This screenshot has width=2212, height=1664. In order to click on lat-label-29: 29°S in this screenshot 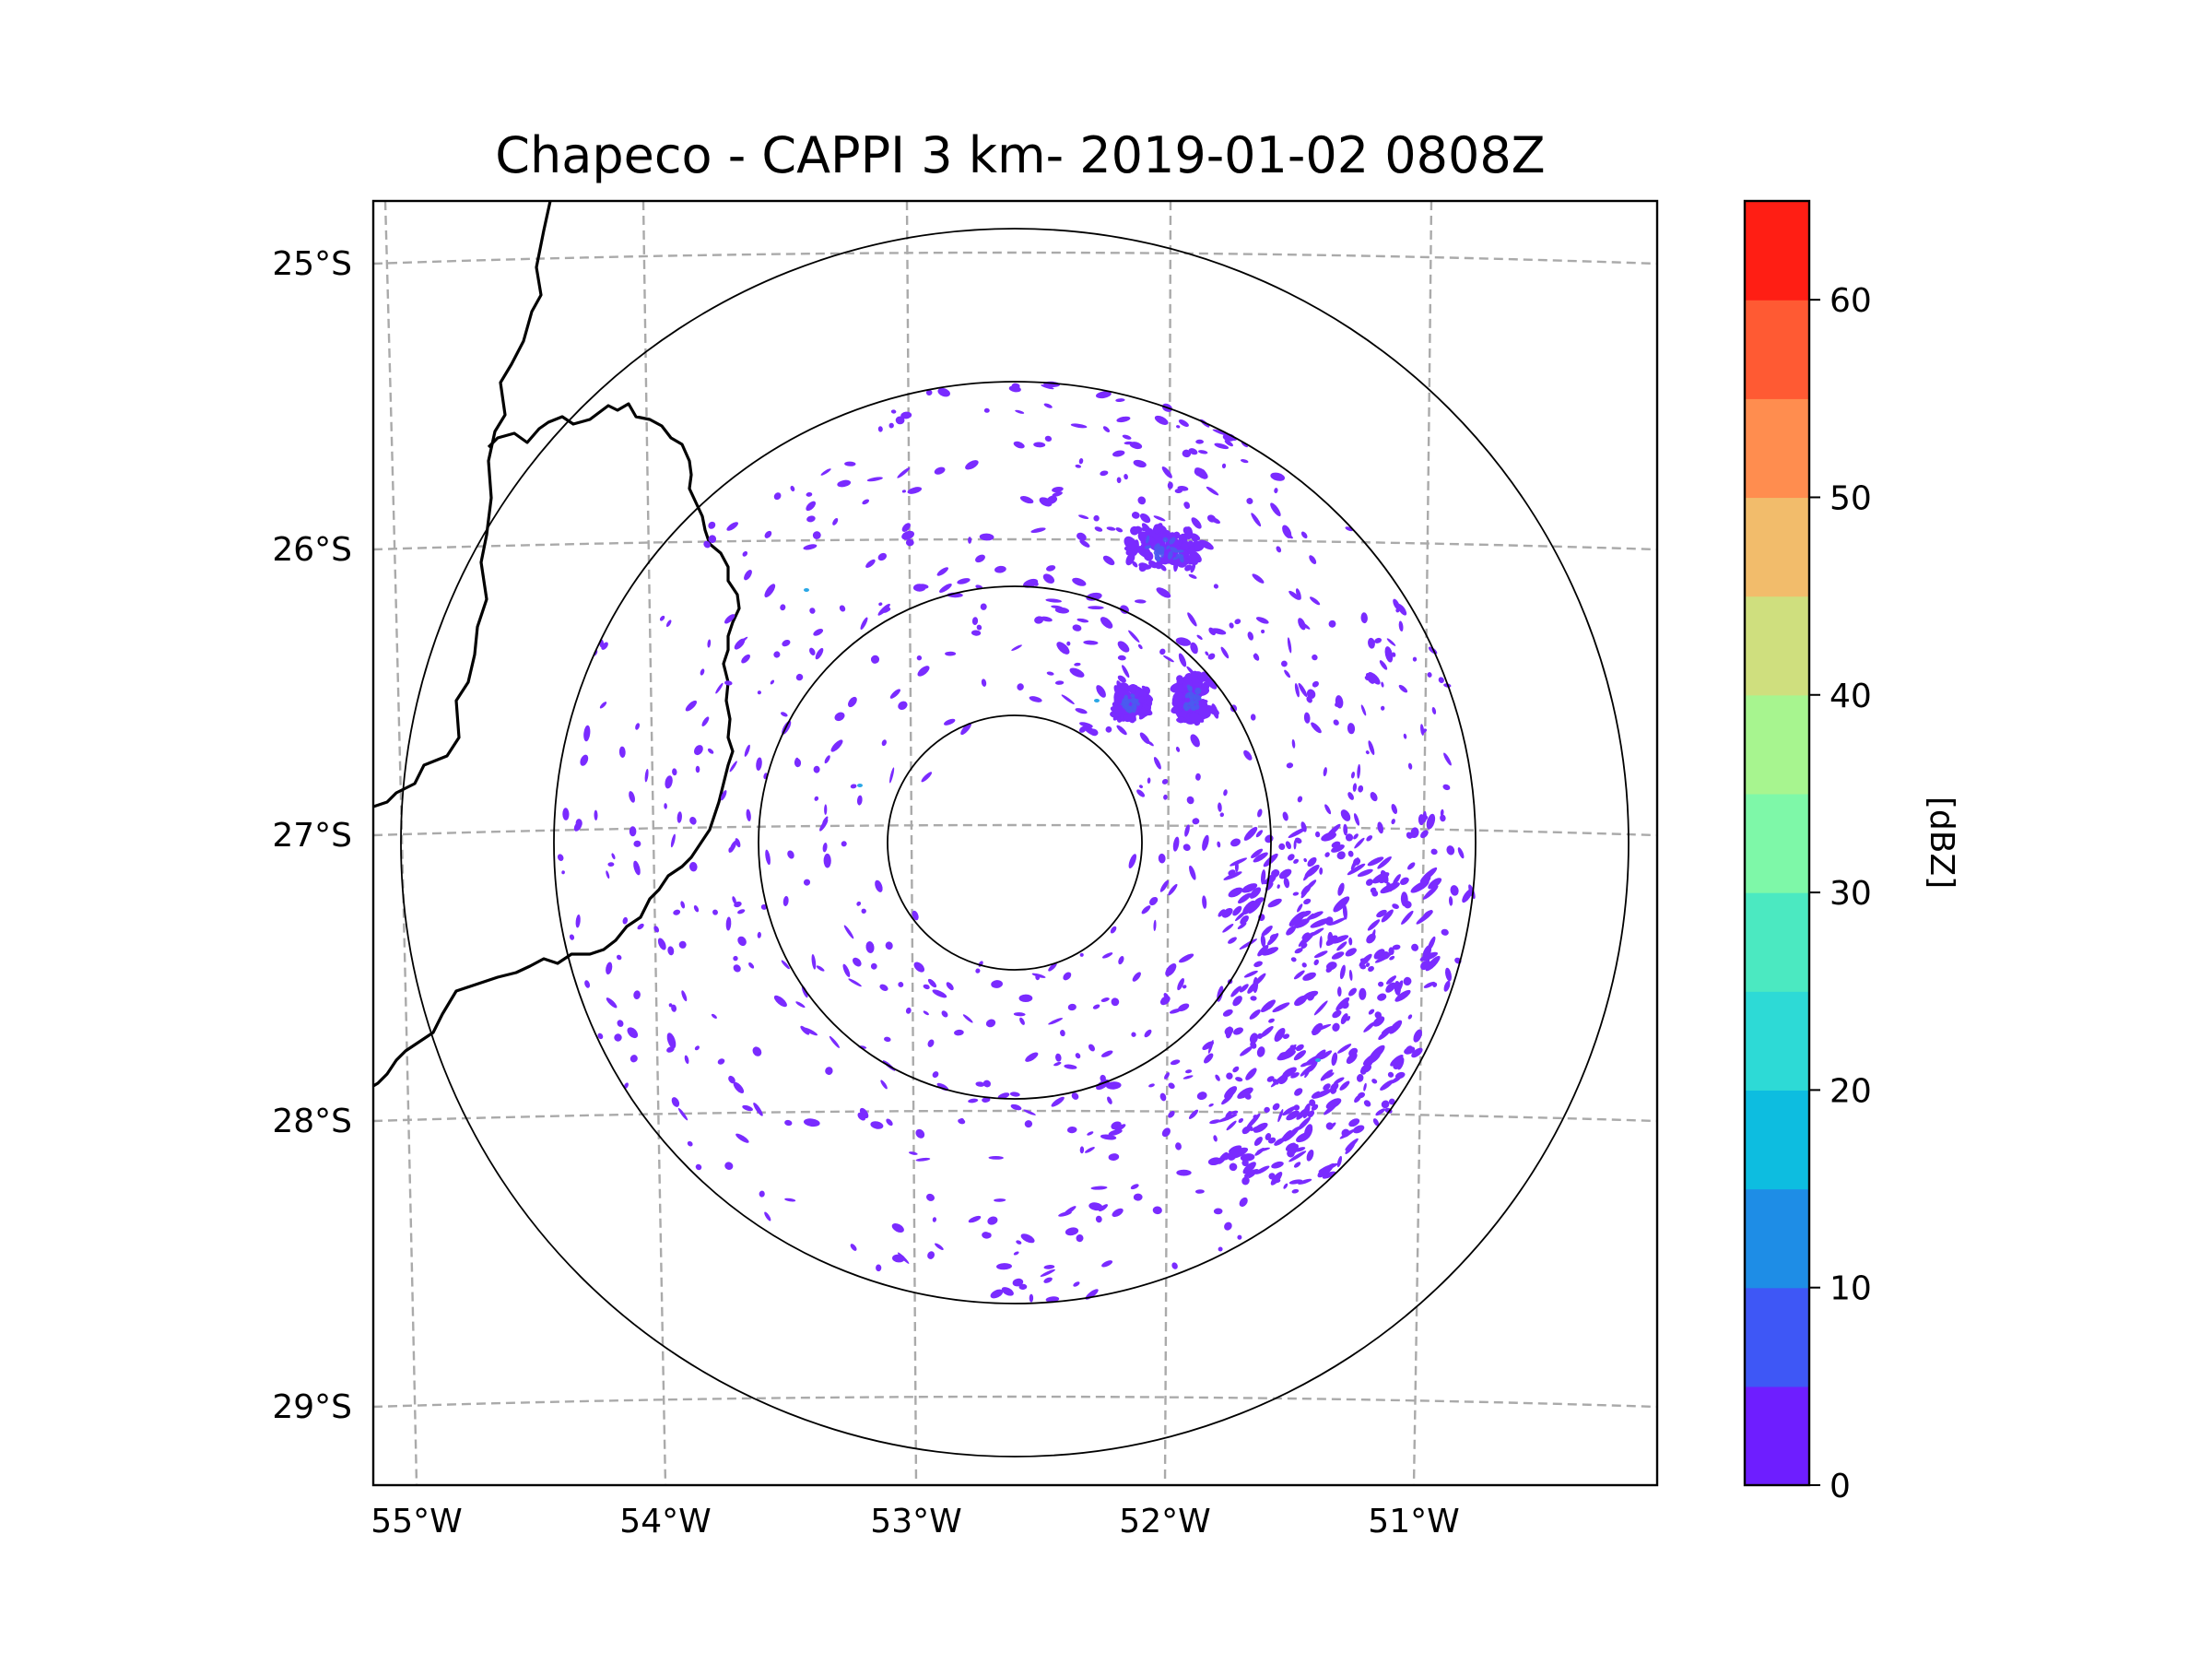, I will do `click(312, 1407)`.